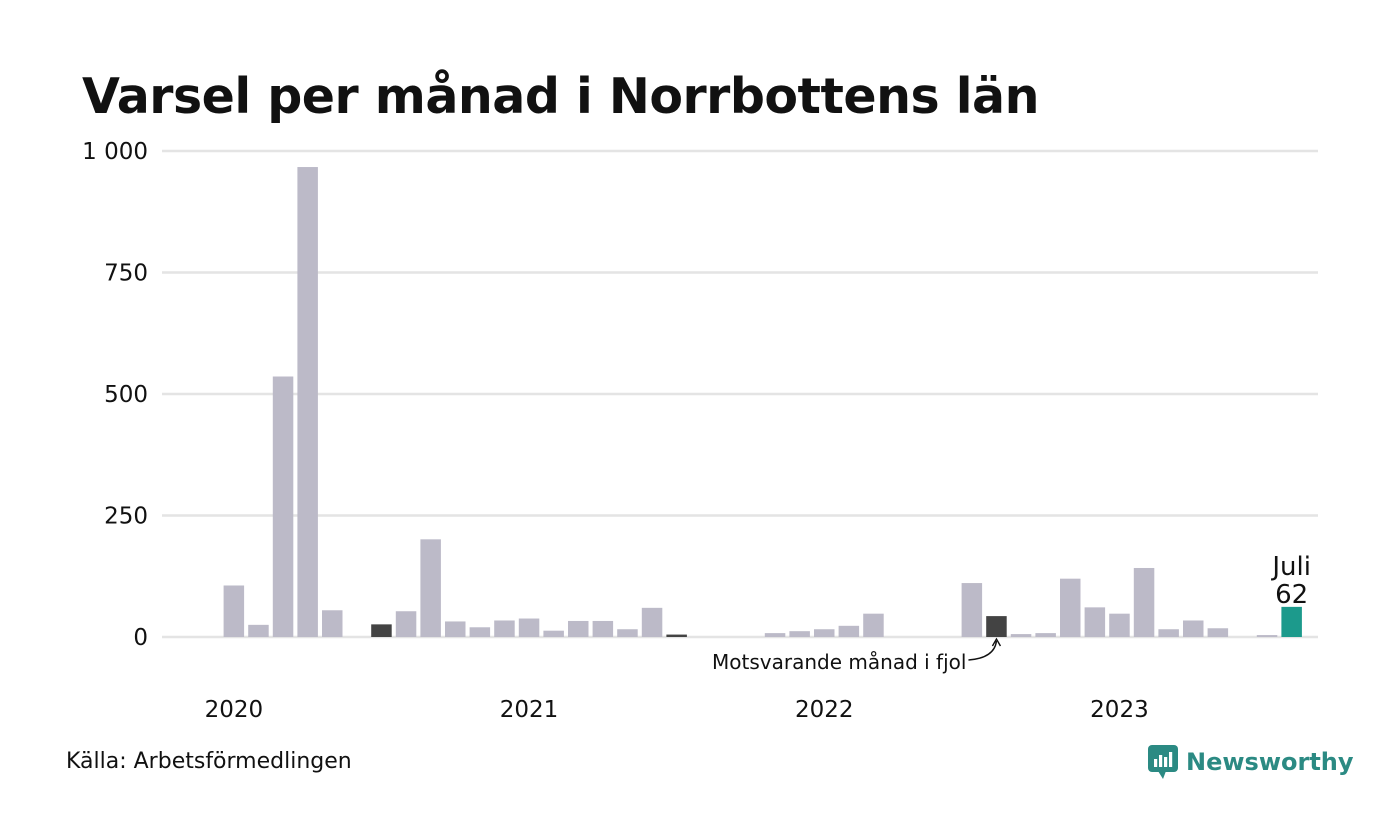 The width and height of the screenshot is (1400, 840). I want to click on y-tick-label: 750, so click(126, 274).